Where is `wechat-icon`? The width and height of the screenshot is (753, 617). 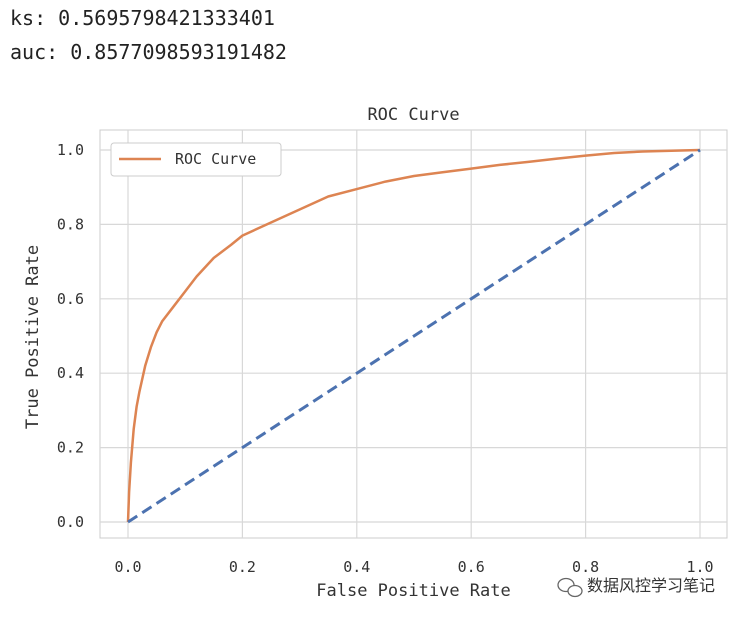 wechat-icon is located at coordinates (570, 587).